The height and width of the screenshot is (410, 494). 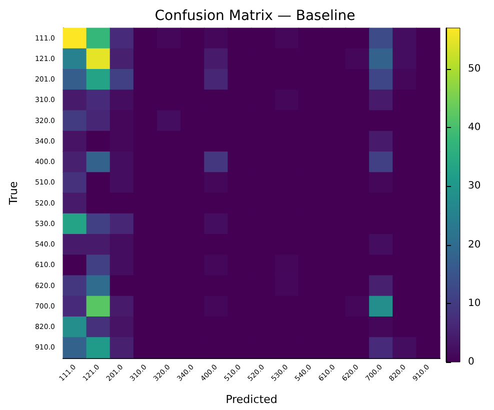 What do you see at coordinates (474, 244) in the screenshot?
I see `color-bar-label: 20` at bounding box center [474, 244].